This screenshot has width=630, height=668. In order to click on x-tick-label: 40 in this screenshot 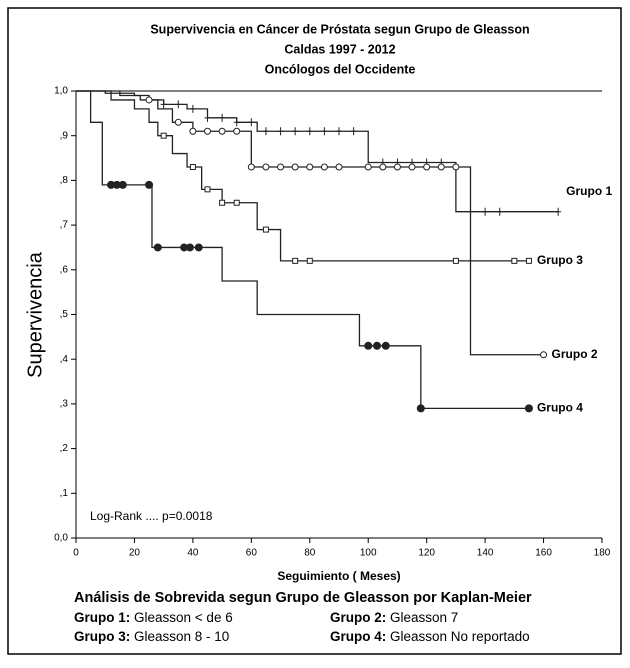, I will do `click(193, 553)`.